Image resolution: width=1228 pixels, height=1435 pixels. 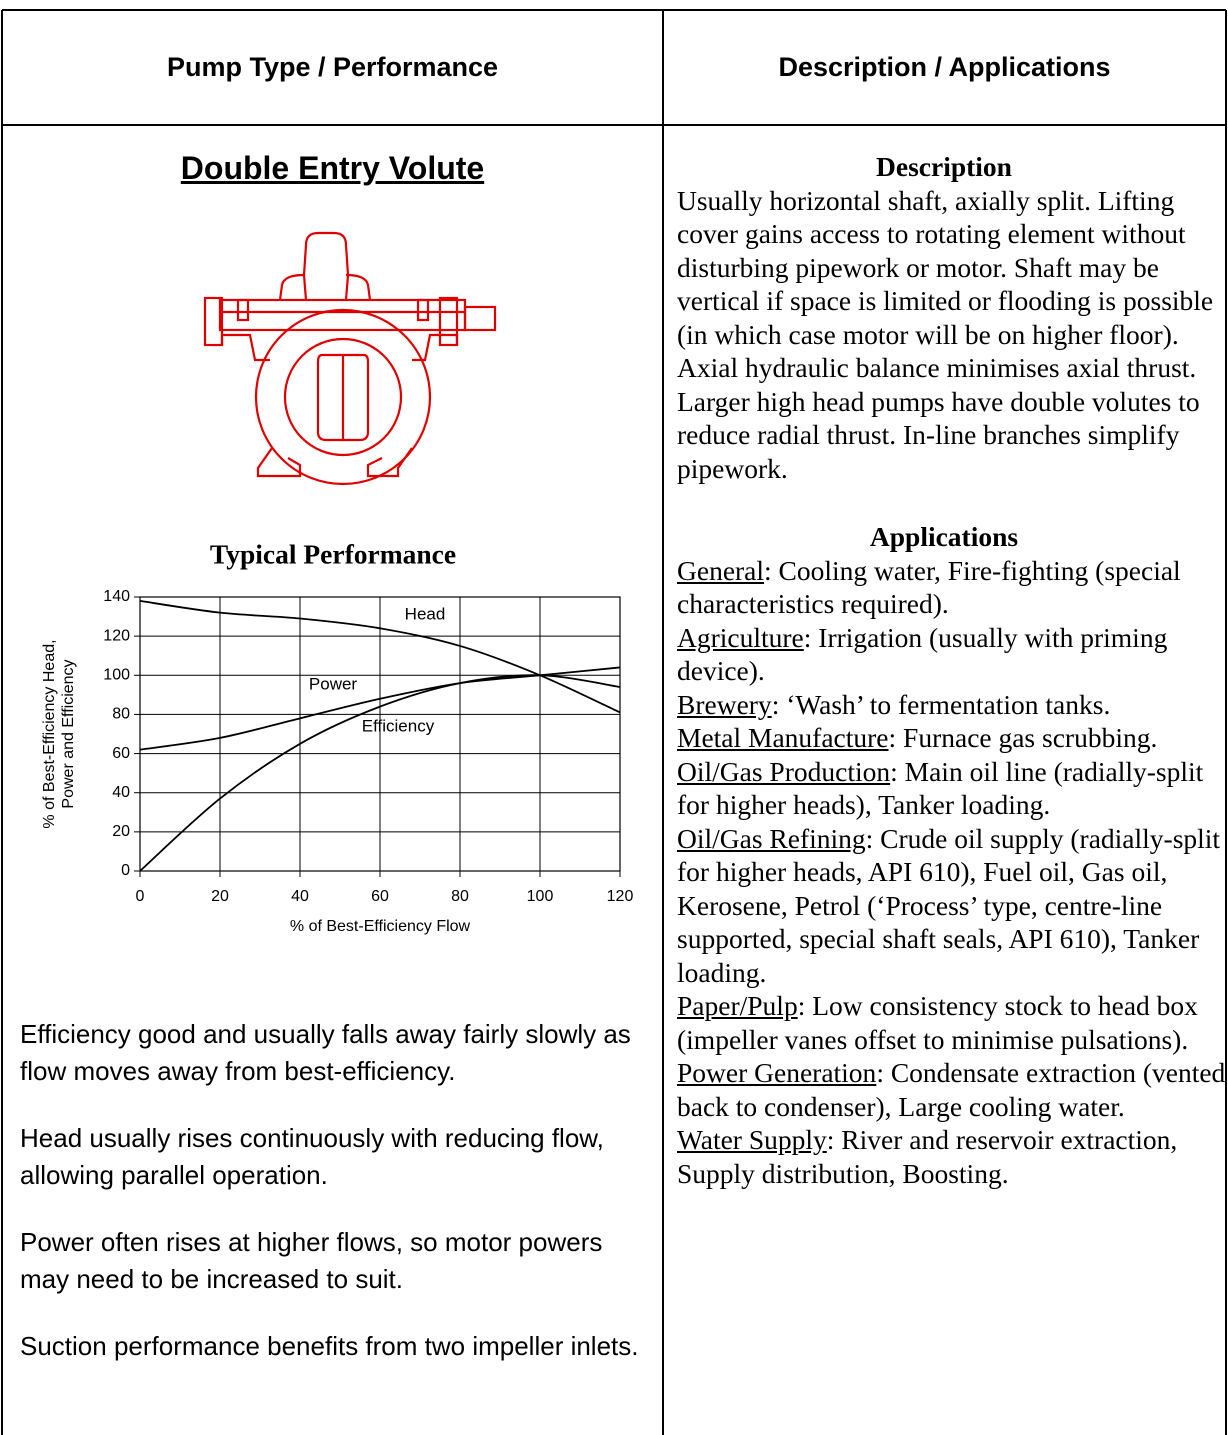 What do you see at coordinates (740, 637) in the screenshot?
I see `sector: Agriculture` at bounding box center [740, 637].